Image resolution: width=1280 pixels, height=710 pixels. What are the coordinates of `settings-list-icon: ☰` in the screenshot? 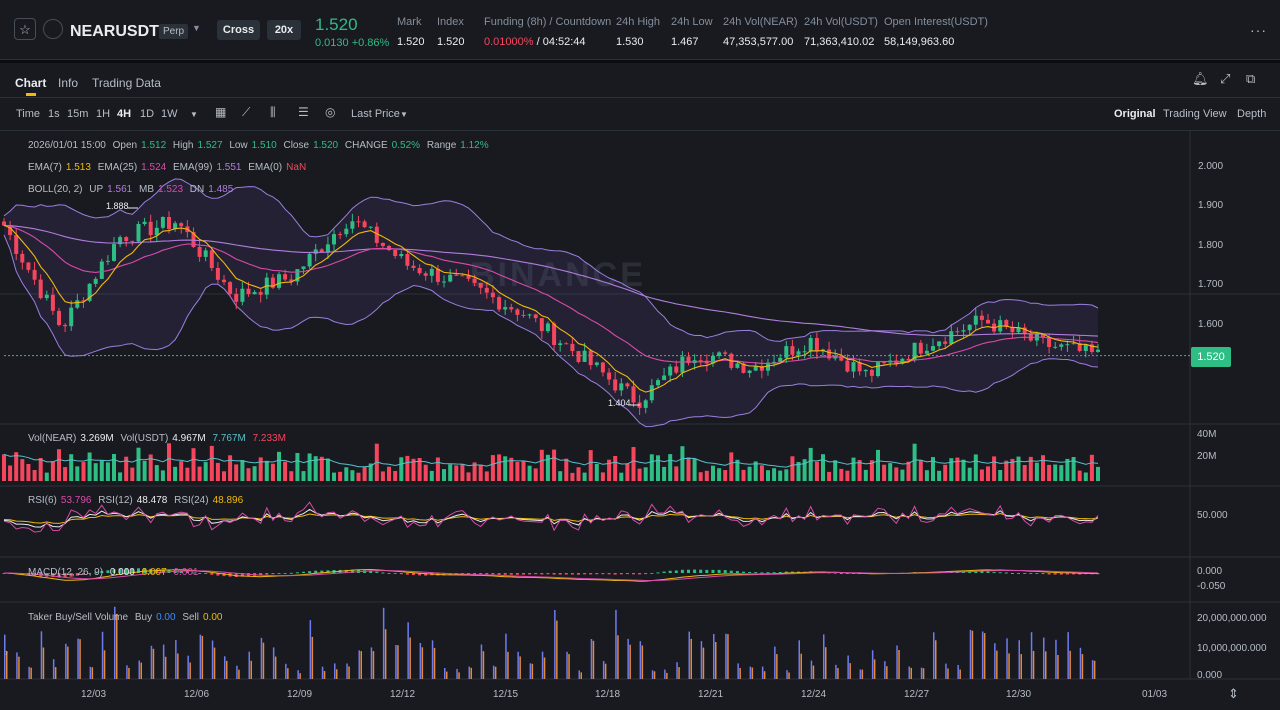 It's located at (303, 112).